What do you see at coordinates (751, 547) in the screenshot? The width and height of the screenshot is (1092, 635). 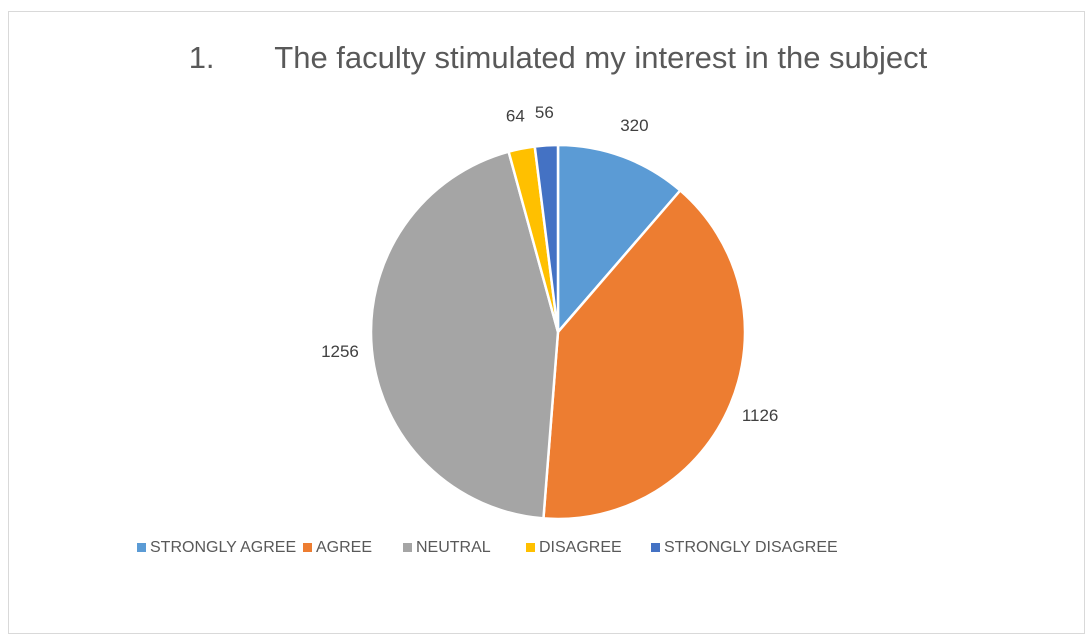 I see `legend-label: STRONGLY DISAGREE` at bounding box center [751, 547].